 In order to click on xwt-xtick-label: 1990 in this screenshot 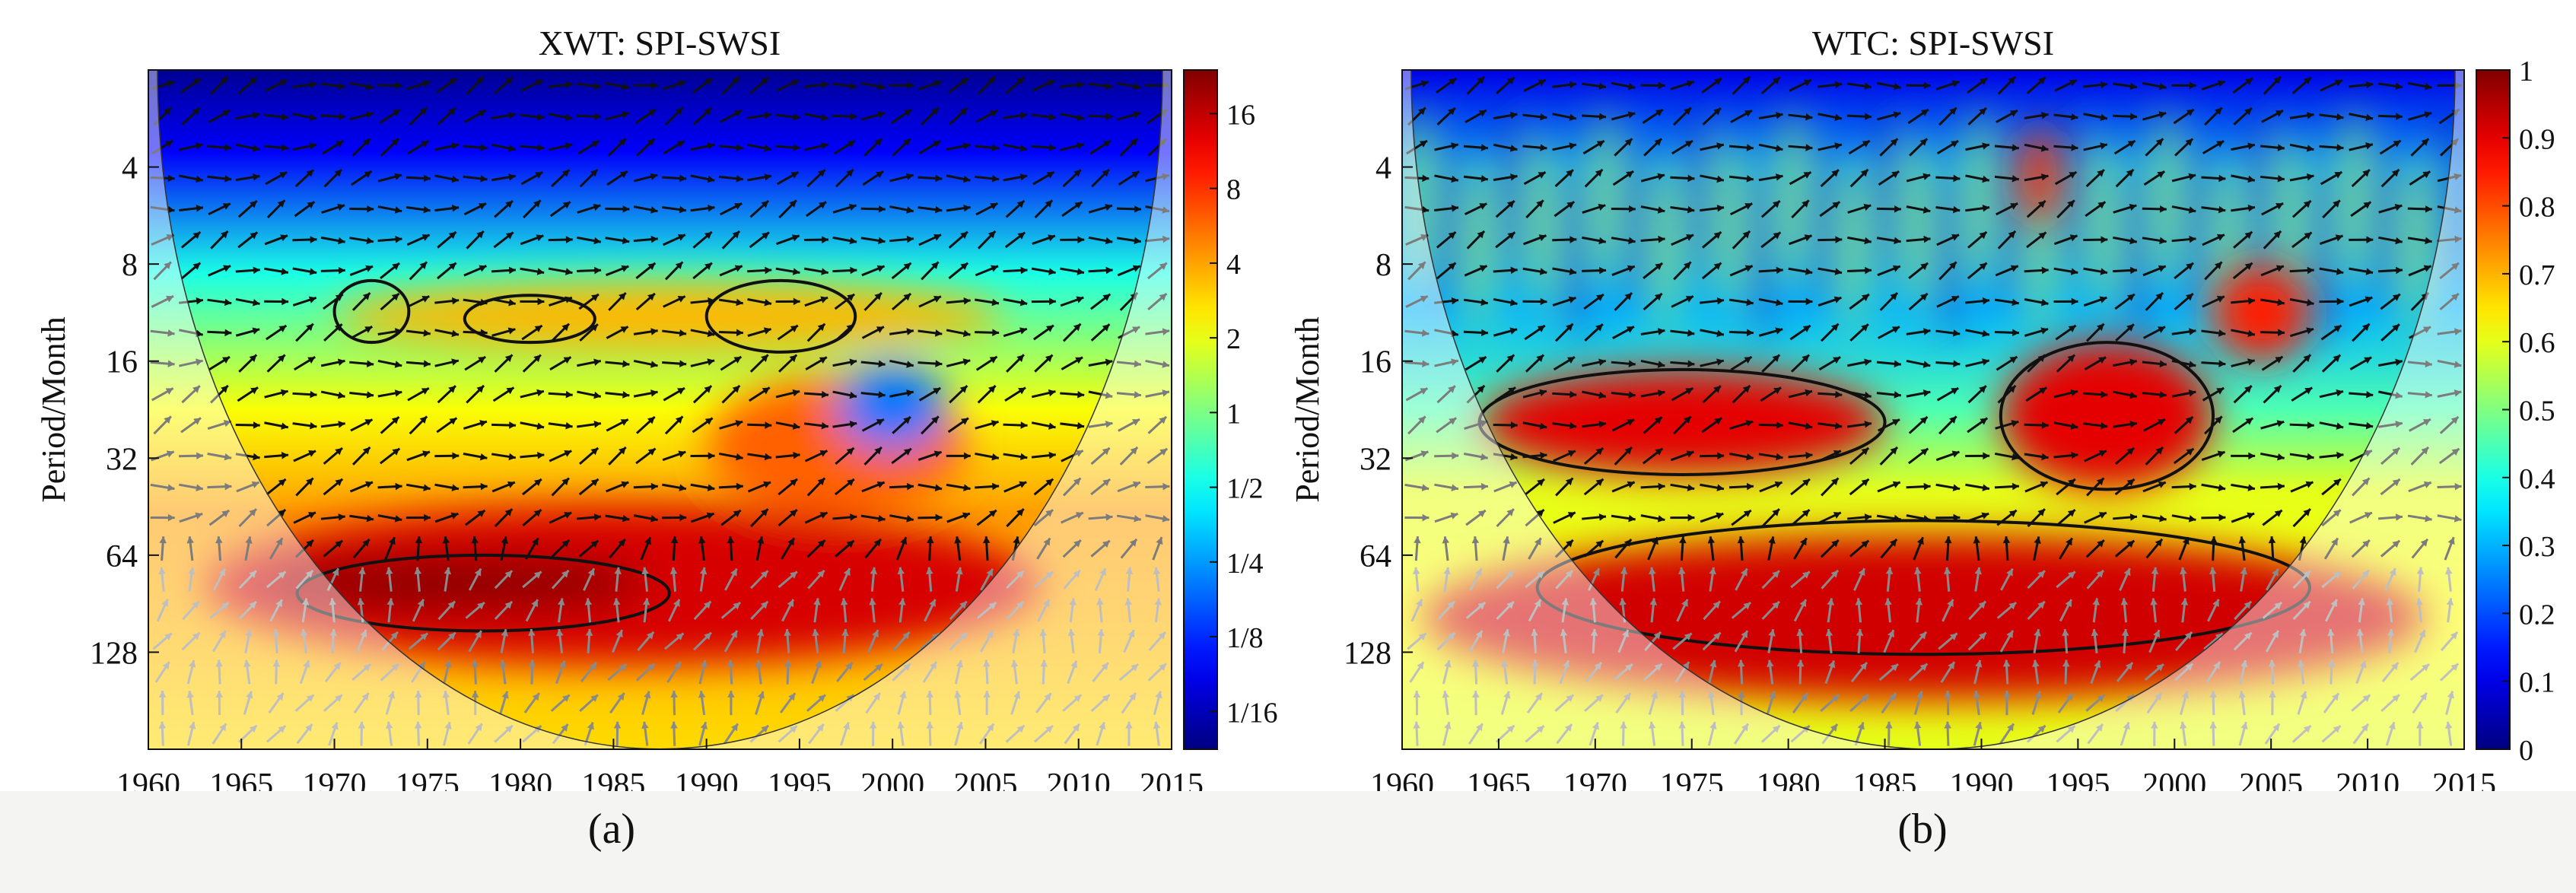, I will do `click(707, 779)`.